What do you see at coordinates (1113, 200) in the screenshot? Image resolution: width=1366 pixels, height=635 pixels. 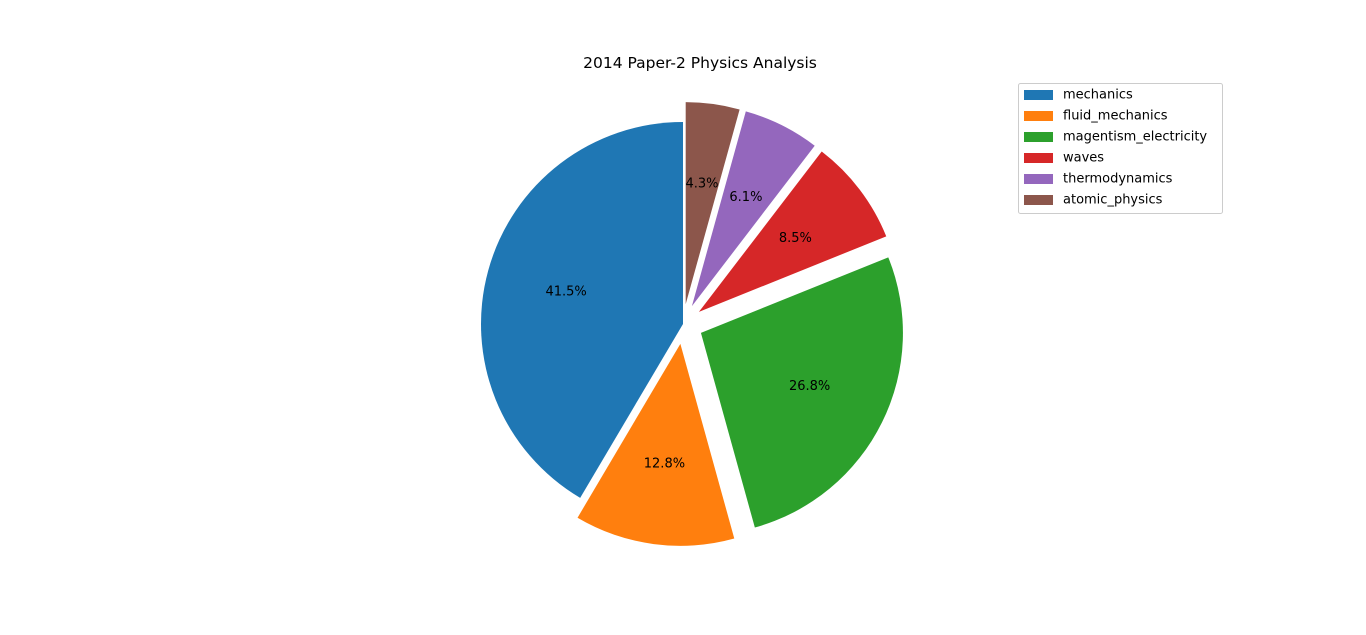 I see `legend-label: atomic_physics` at bounding box center [1113, 200].